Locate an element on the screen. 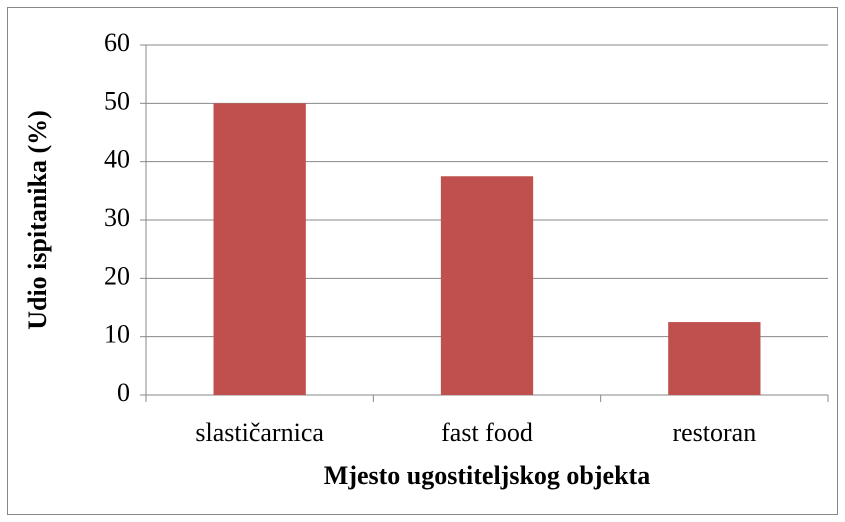 This screenshot has width=845, height=522. y-tick-label: 30 is located at coordinates (117, 217).